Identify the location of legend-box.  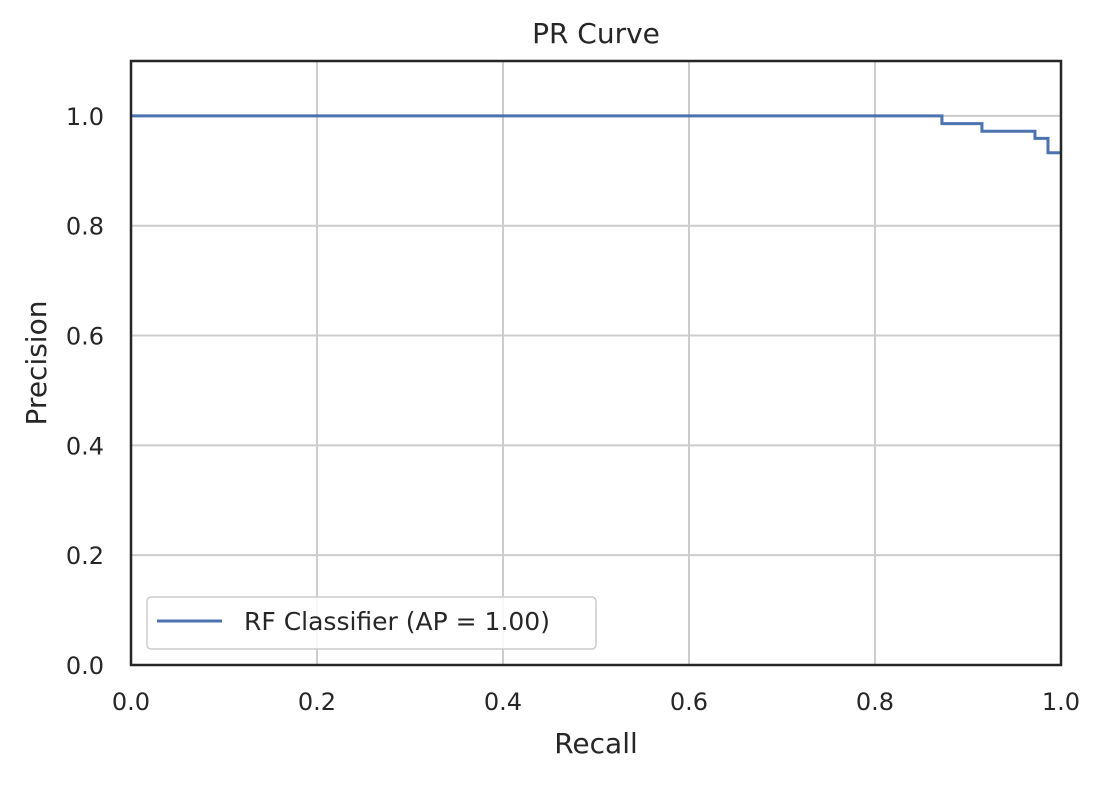
(371, 623).